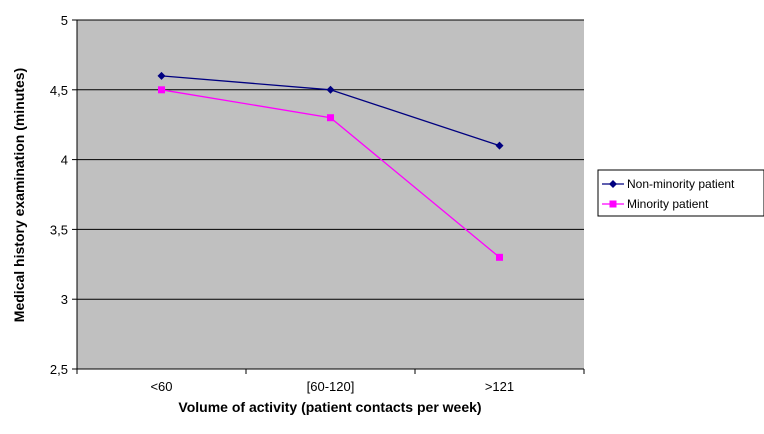 The width and height of the screenshot is (764, 434). Describe the element at coordinates (681, 184) in the screenshot. I see `legend-label: Non-minority patient` at that location.